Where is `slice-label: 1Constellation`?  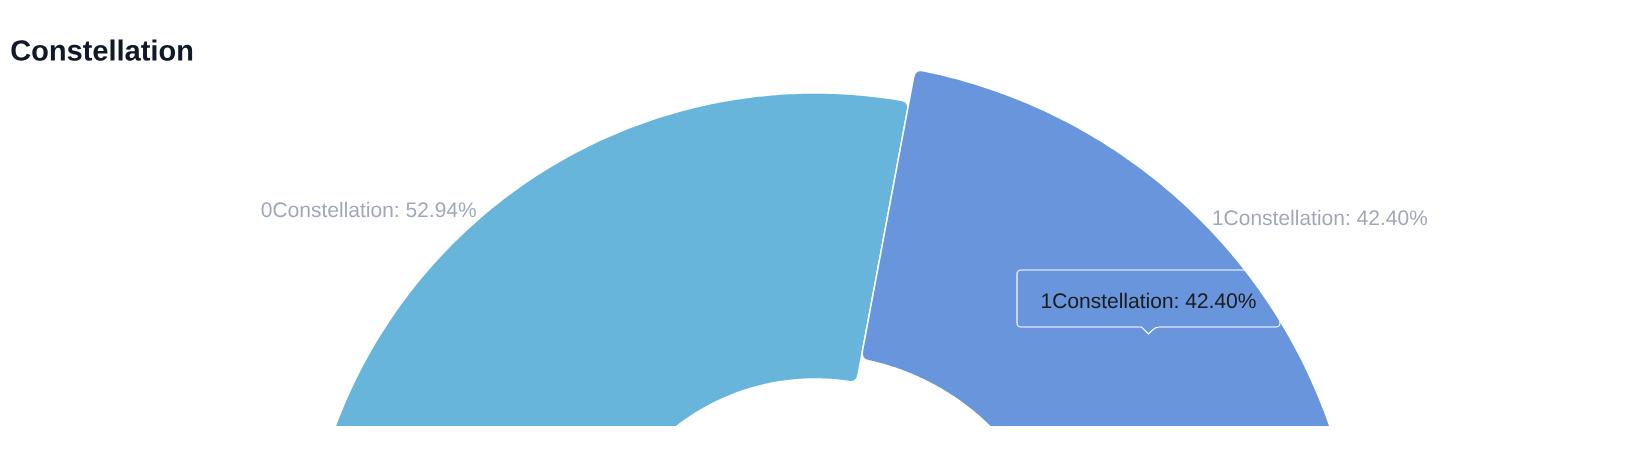 slice-label: 1Constellation is located at coordinates (1278, 217).